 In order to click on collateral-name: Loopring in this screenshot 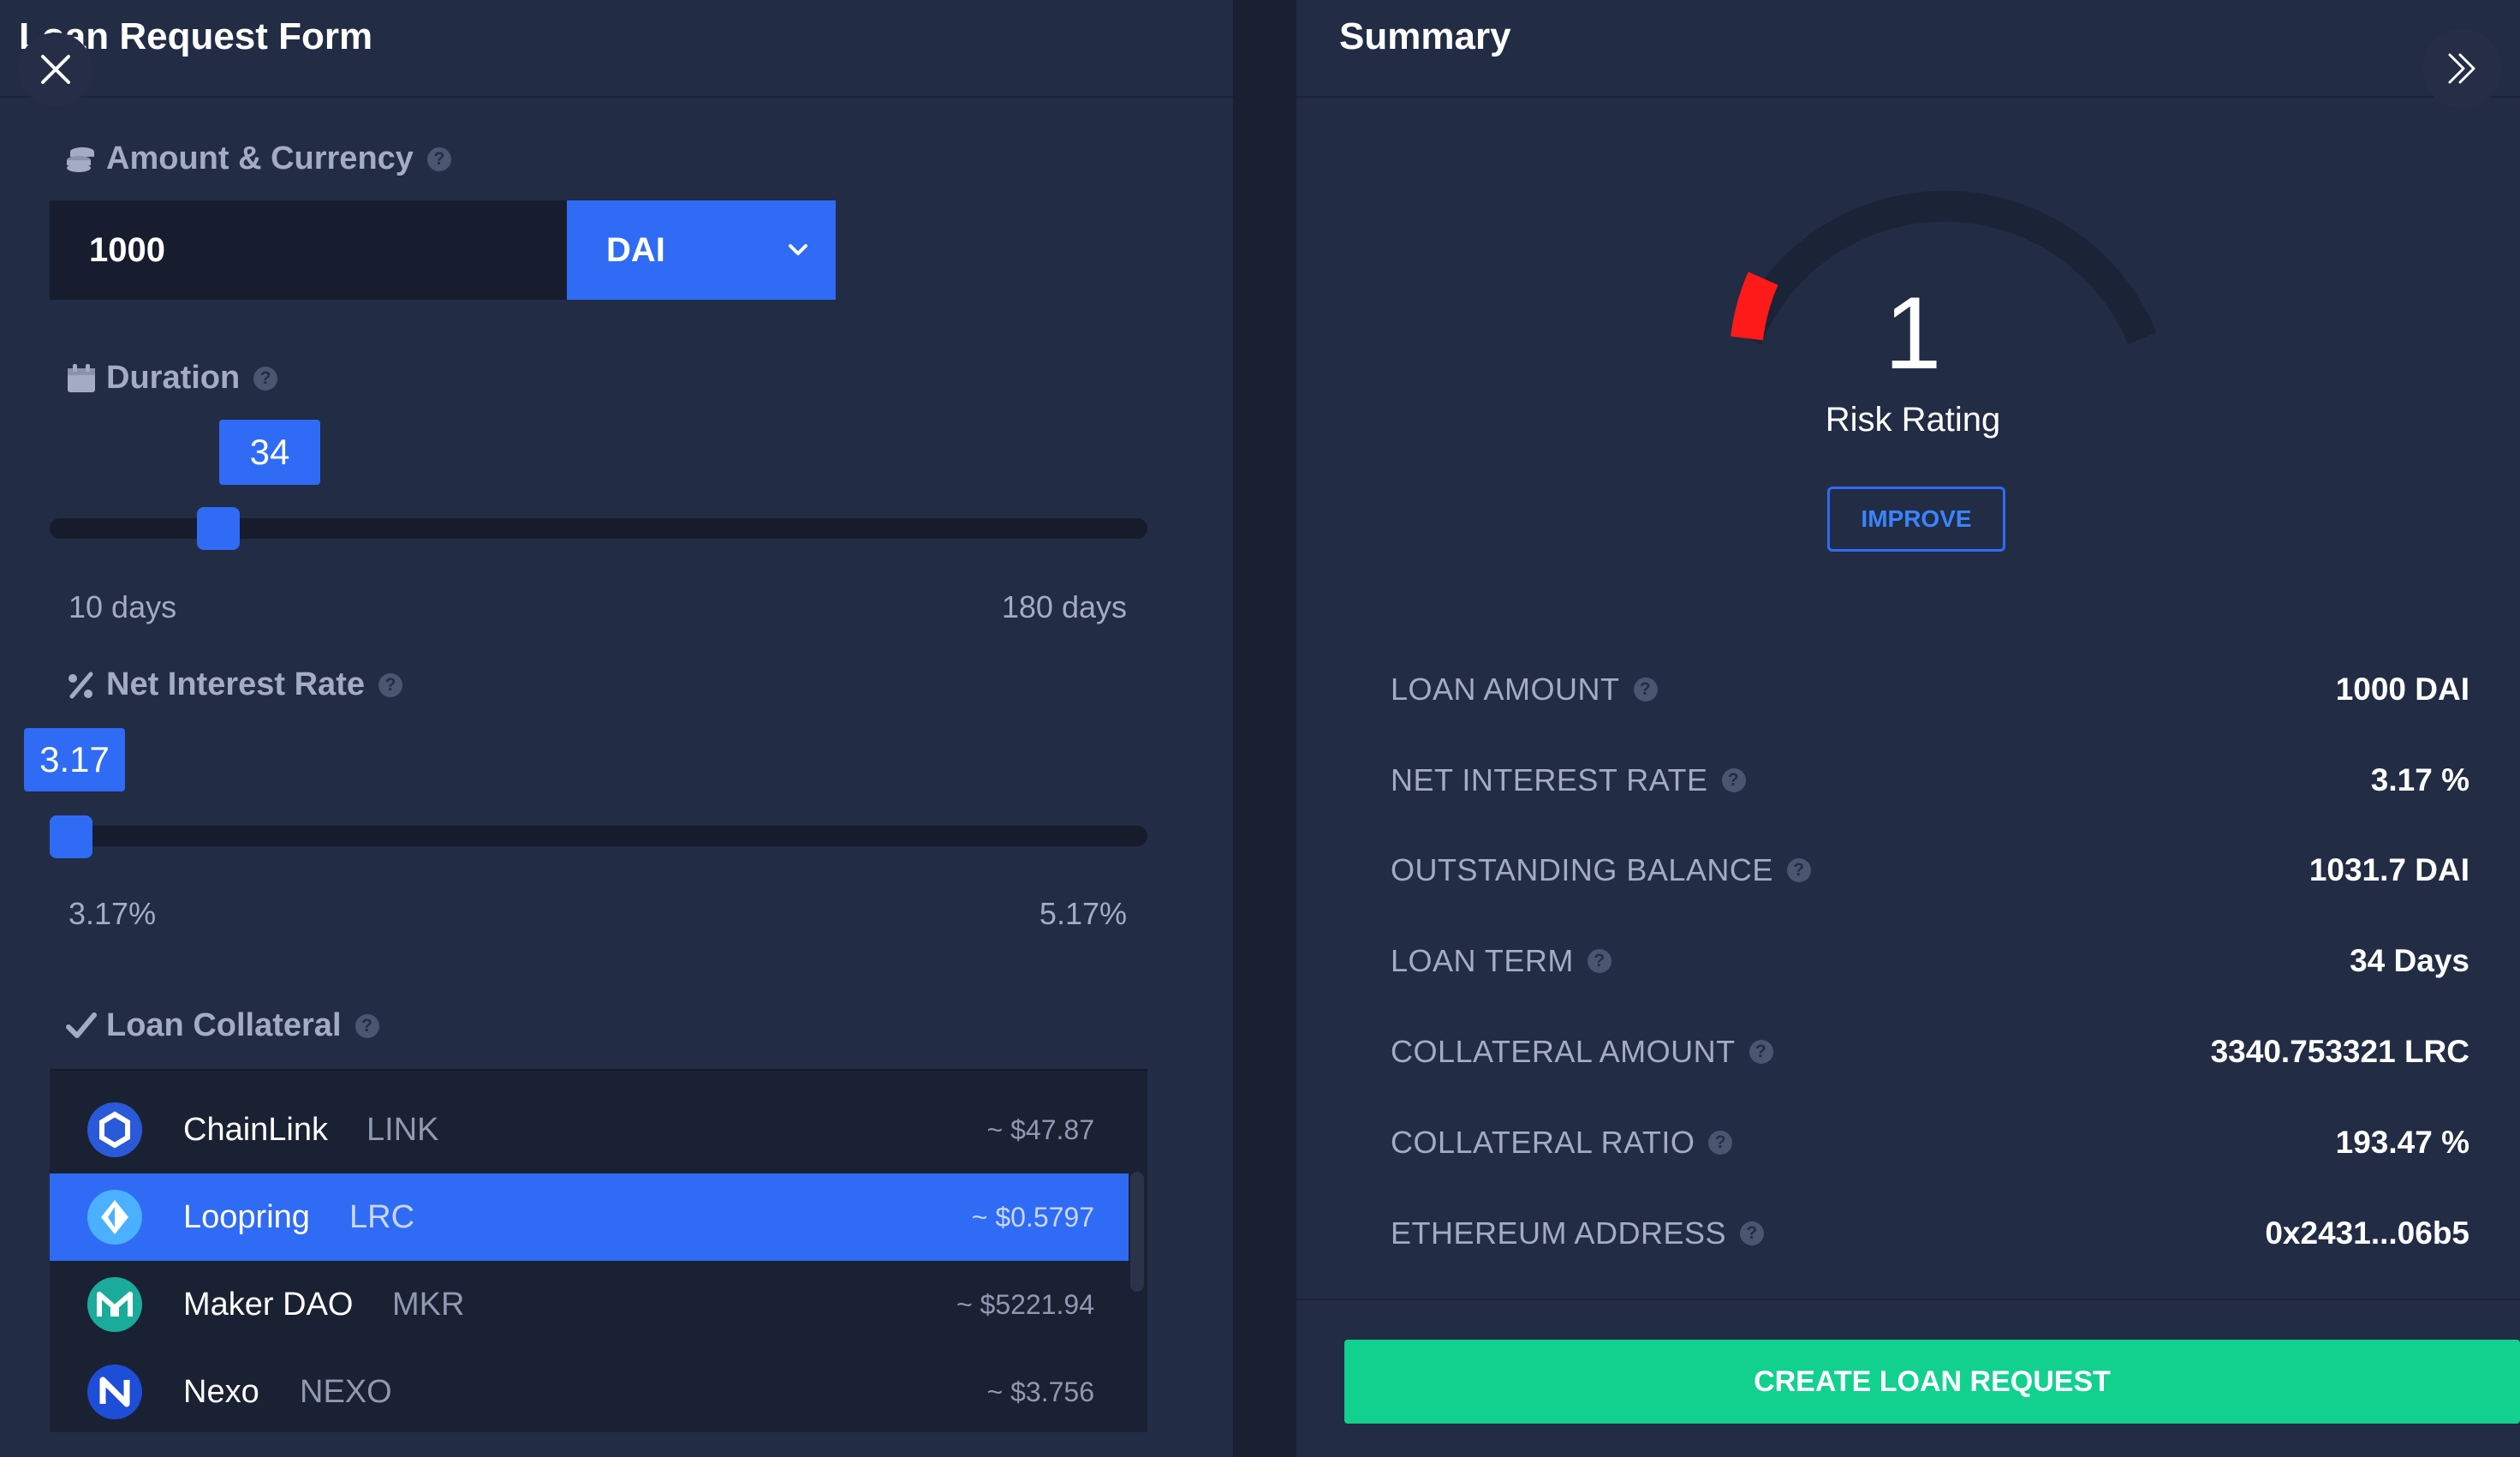, I will do `click(247, 1216)`.